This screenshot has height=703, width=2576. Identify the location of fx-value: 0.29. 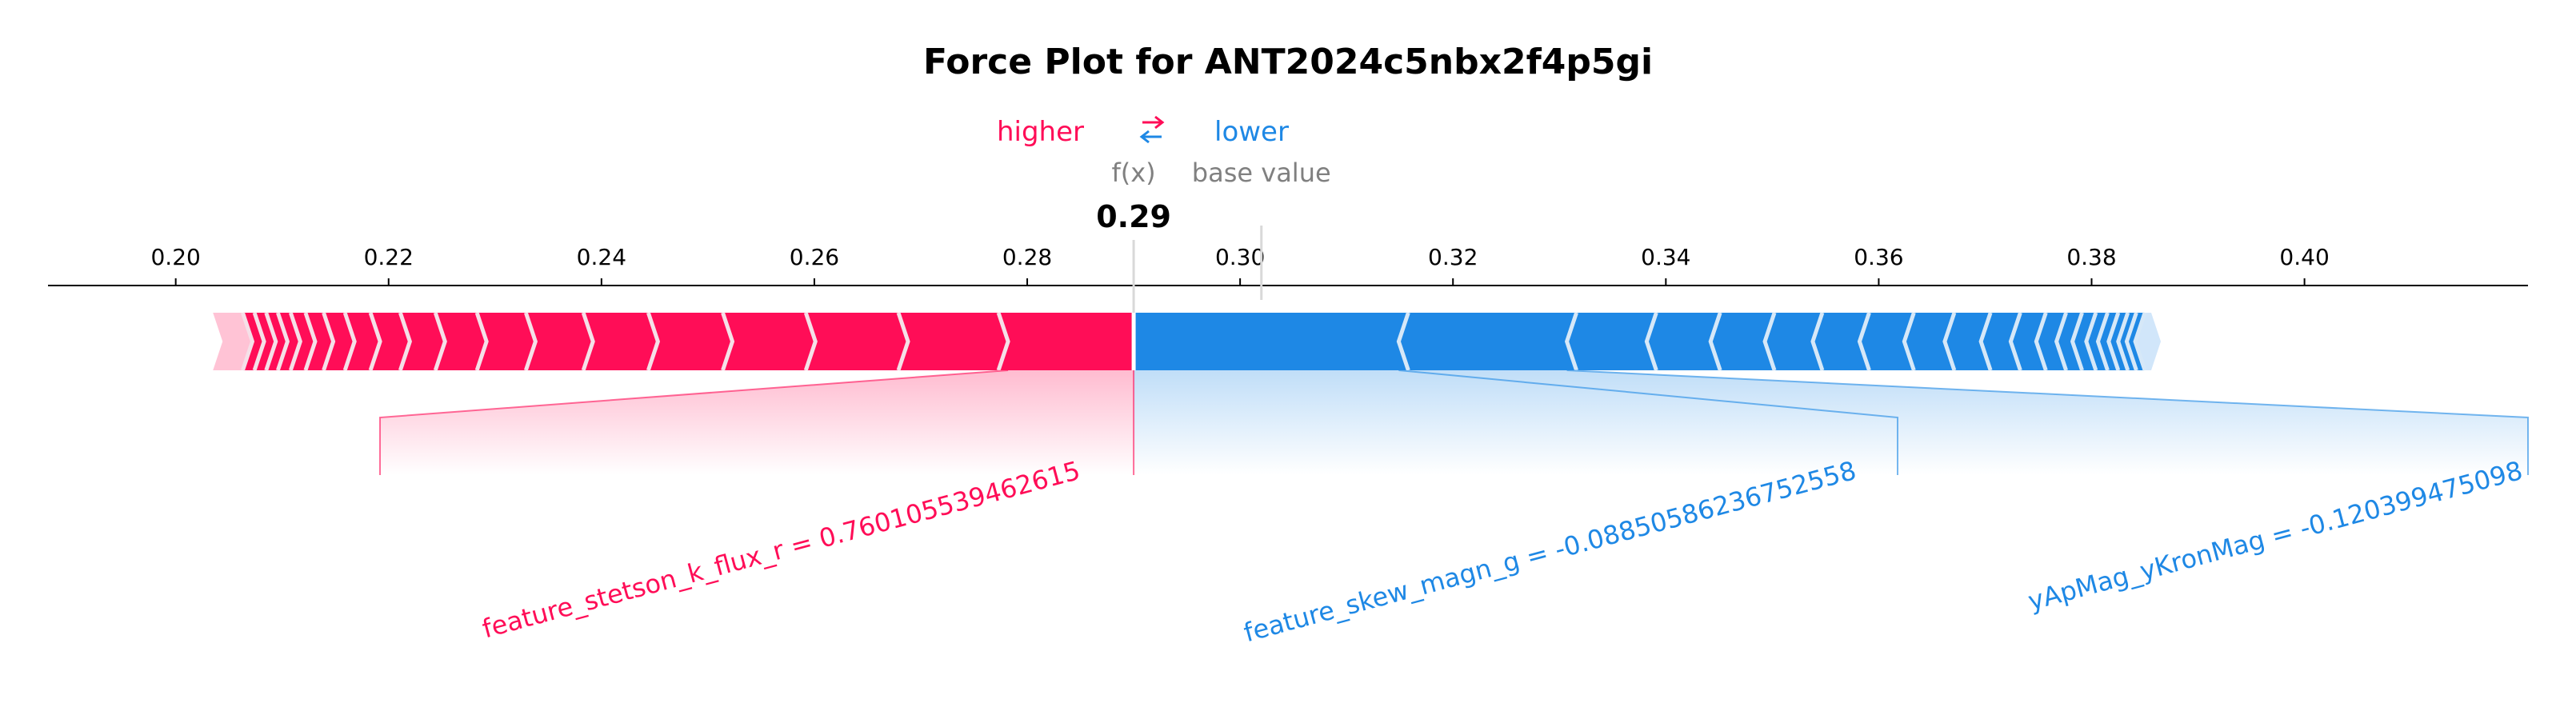
(1133, 216).